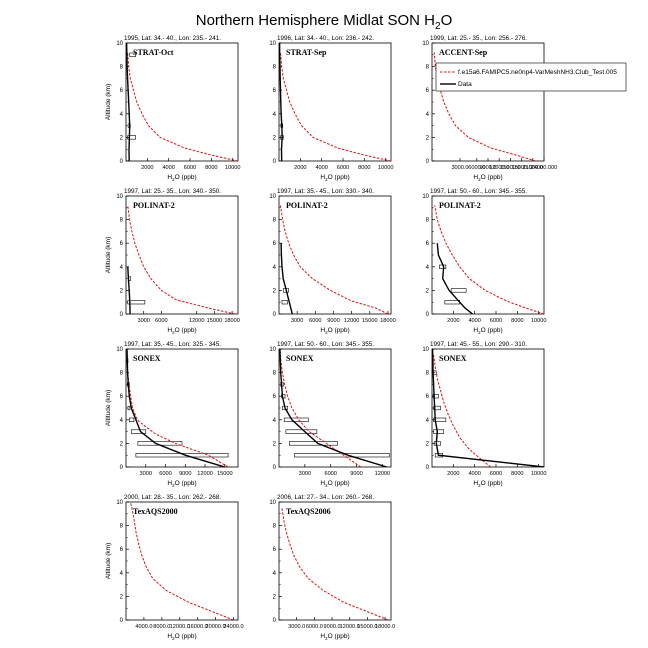  Describe the element at coordinates (198, 627) in the screenshot. I see `x-tick-label: 16000.0` at that location.